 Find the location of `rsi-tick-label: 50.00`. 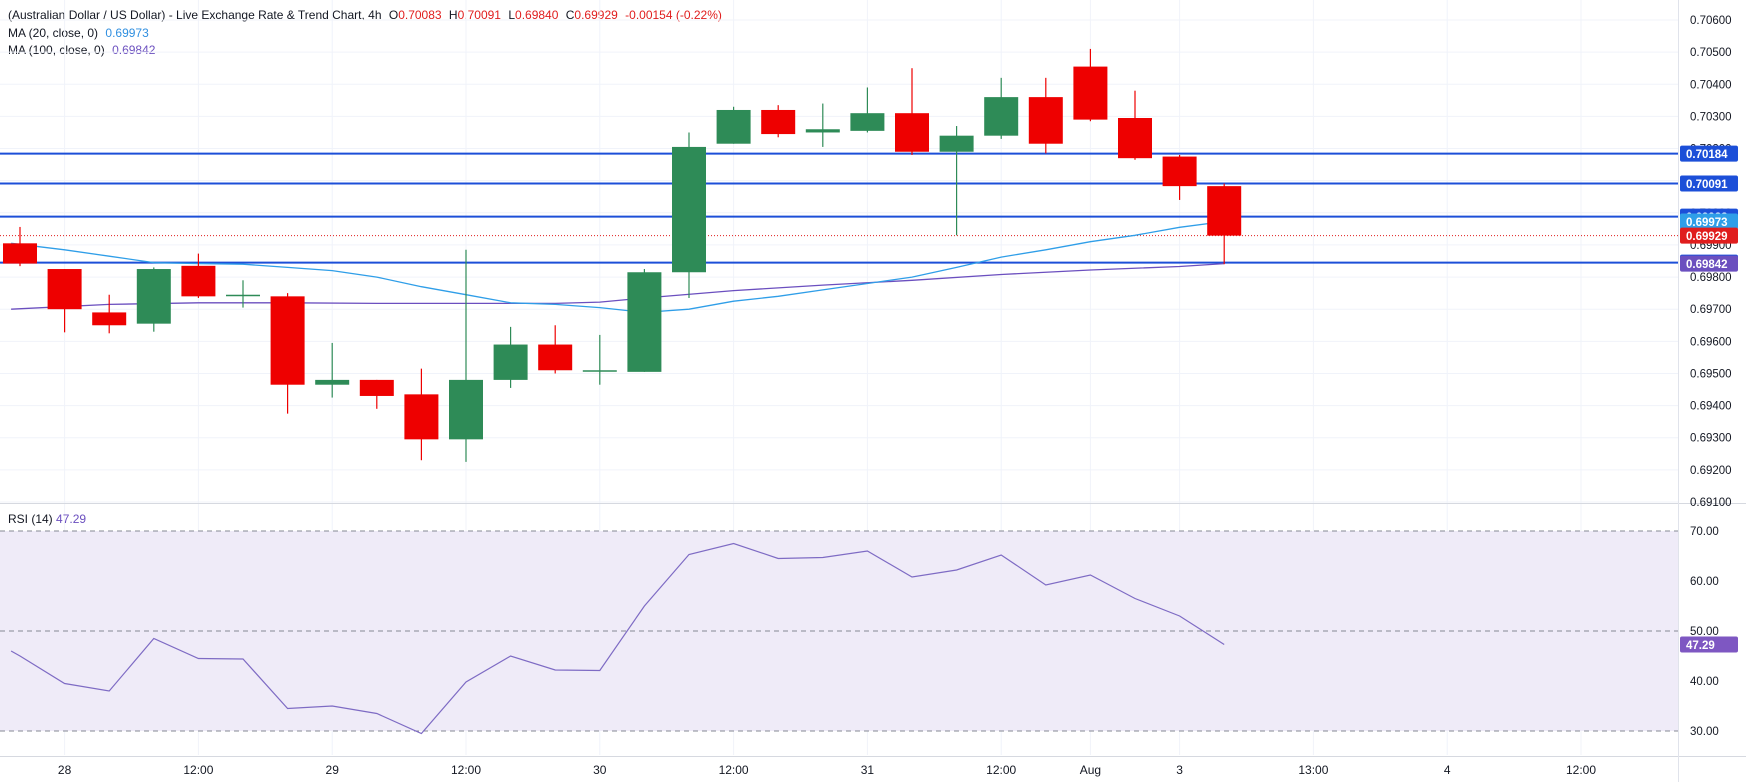

rsi-tick-label: 50.00 is located at coordinates (1704, 632).